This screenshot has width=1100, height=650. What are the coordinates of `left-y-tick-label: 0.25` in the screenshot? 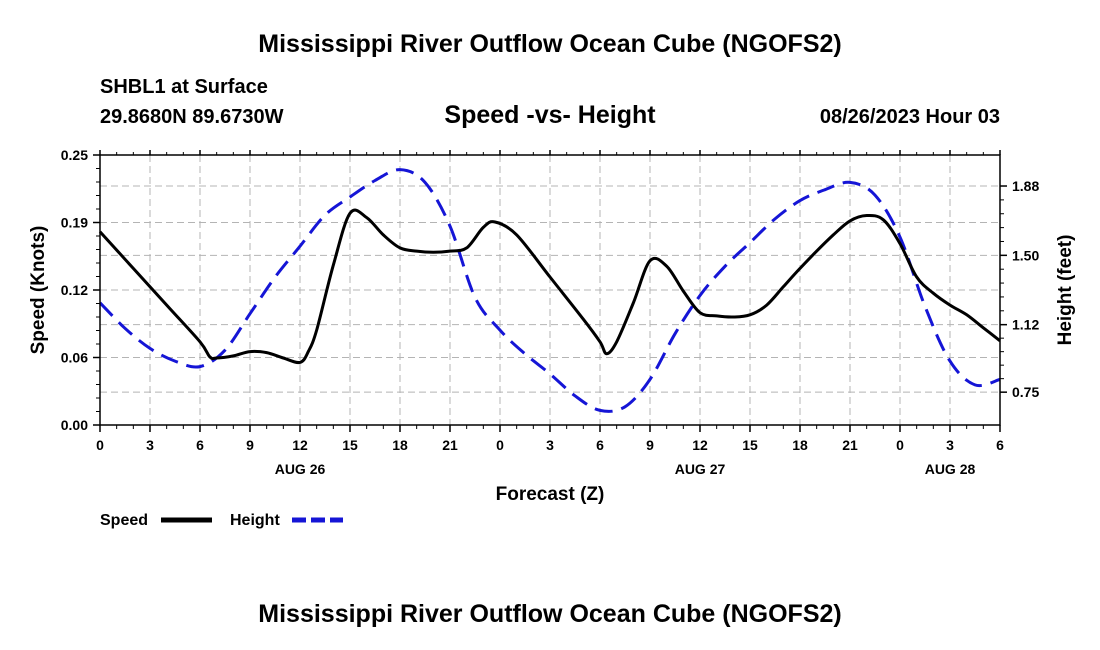 It's located at (74, 155).